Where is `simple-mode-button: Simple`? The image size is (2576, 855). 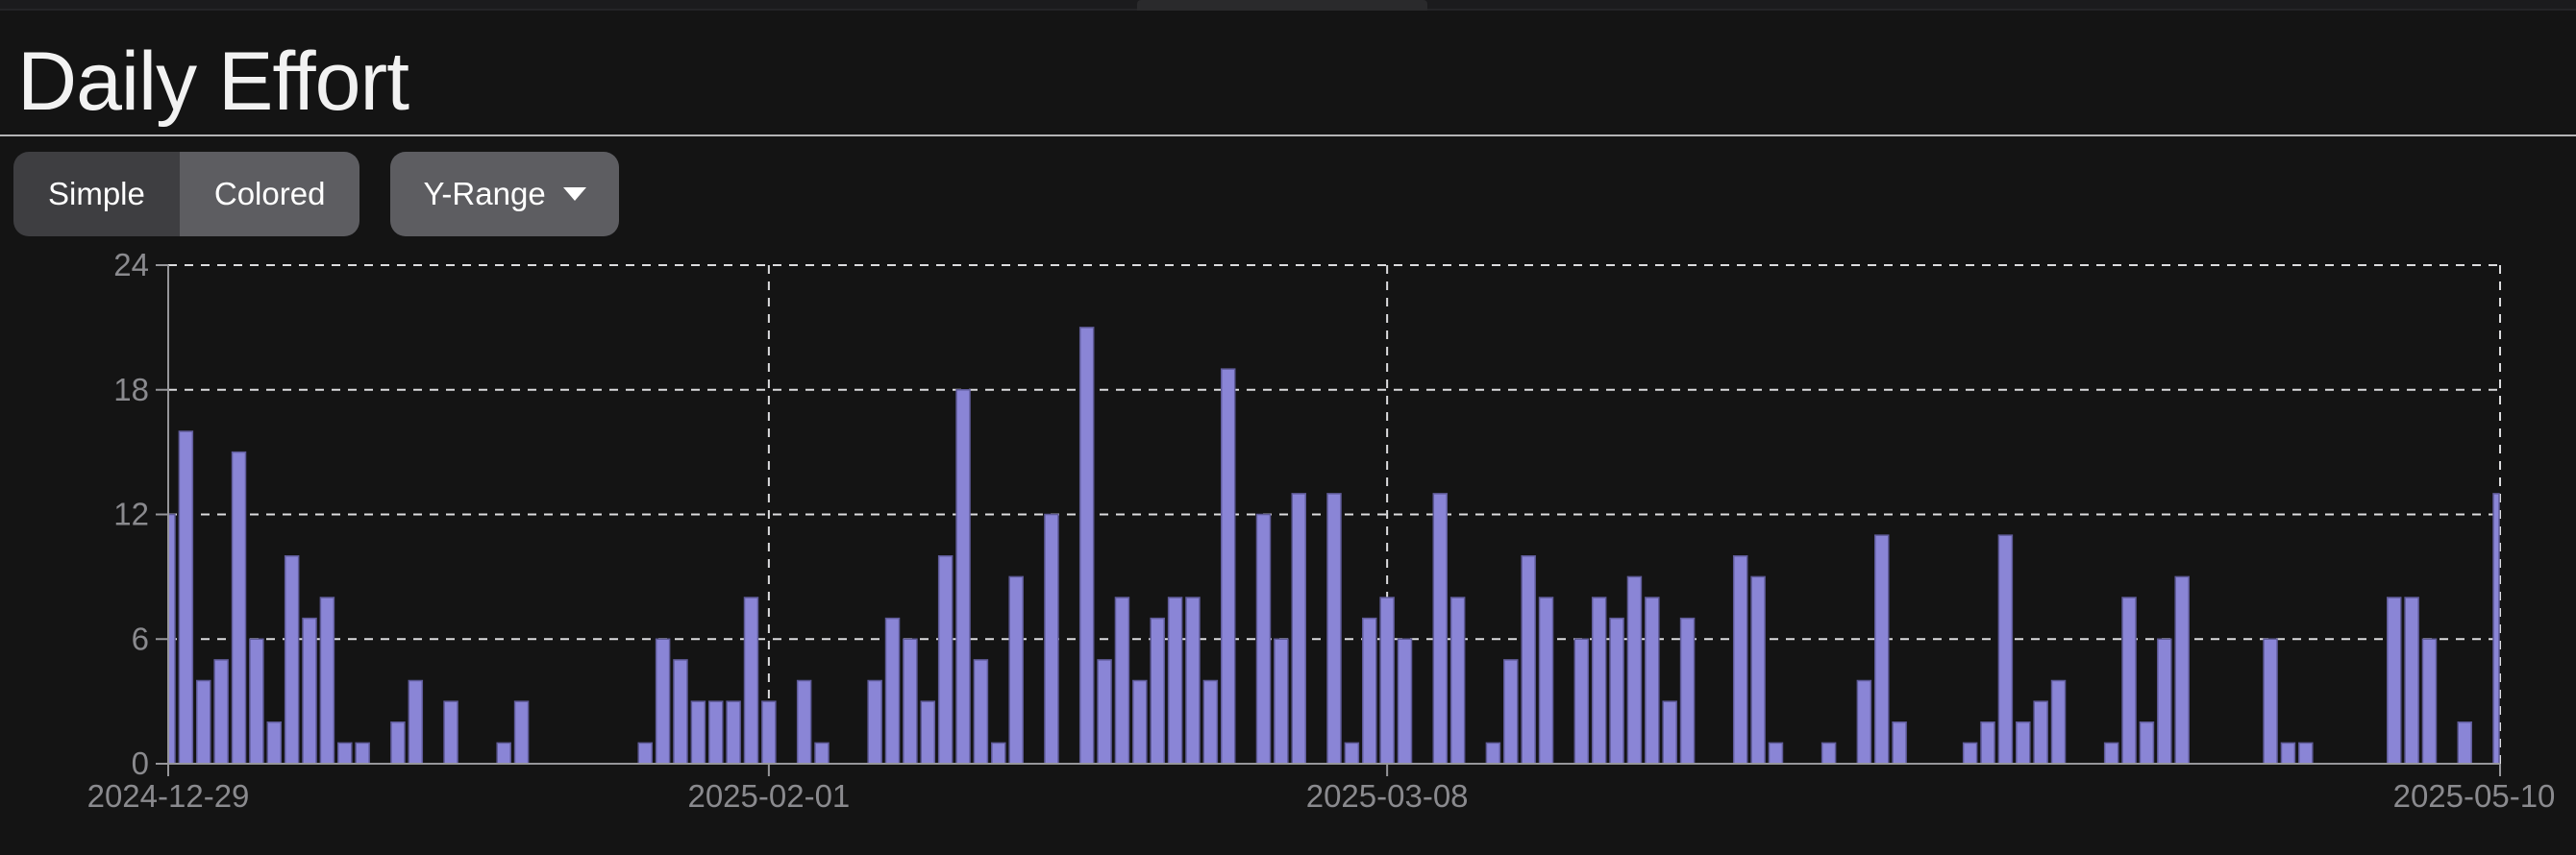
simple-mode-button: Simple is located at coordinates (97, 194).